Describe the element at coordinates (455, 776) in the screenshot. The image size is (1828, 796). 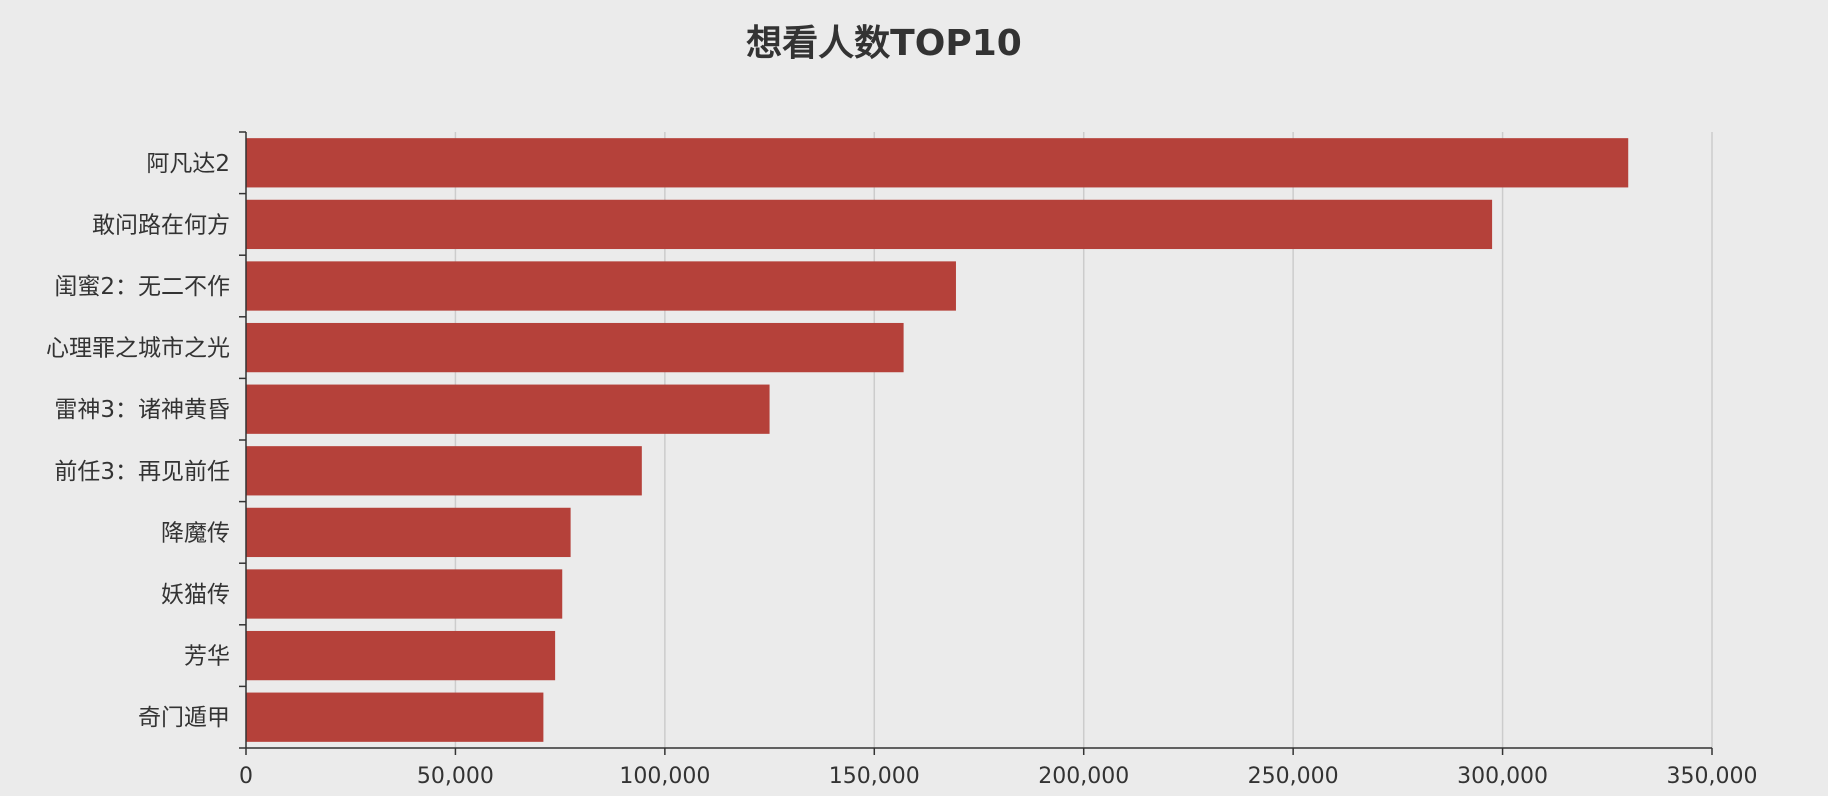
I see `x-tick-label: 50,000` at that location.